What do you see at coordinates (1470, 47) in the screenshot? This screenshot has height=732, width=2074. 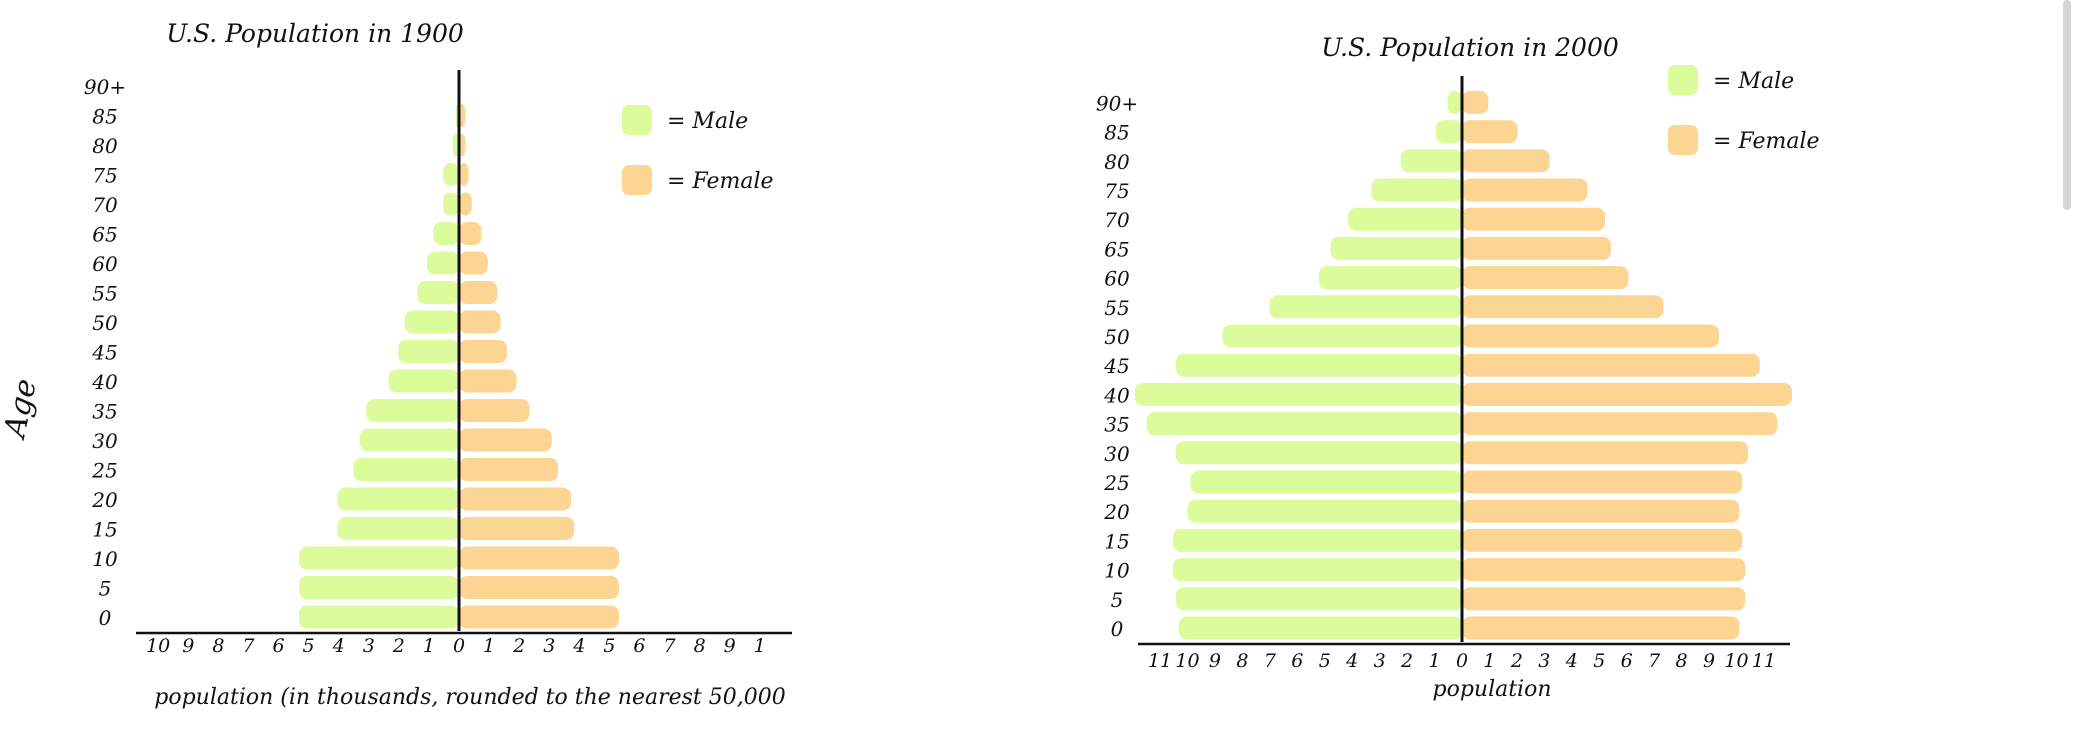 I see `chart-2000-title: U.S. Population in 2000` at bounding box center [1470, 47].